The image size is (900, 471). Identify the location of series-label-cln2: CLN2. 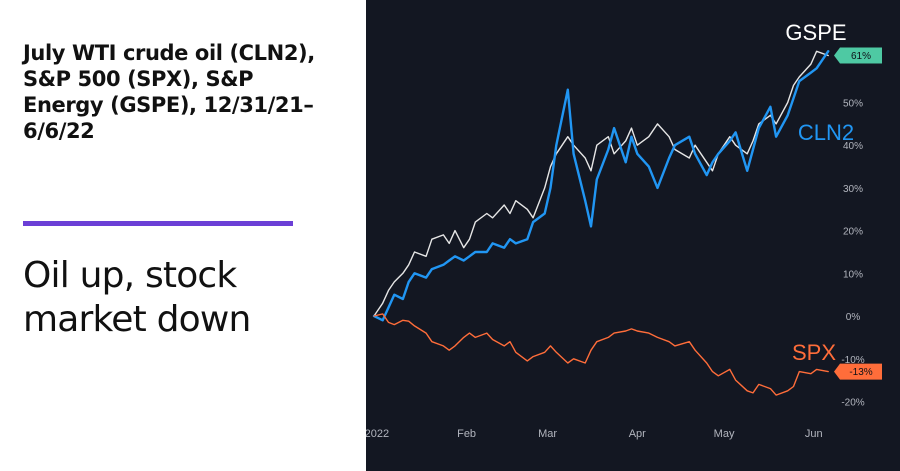
(826, 132).